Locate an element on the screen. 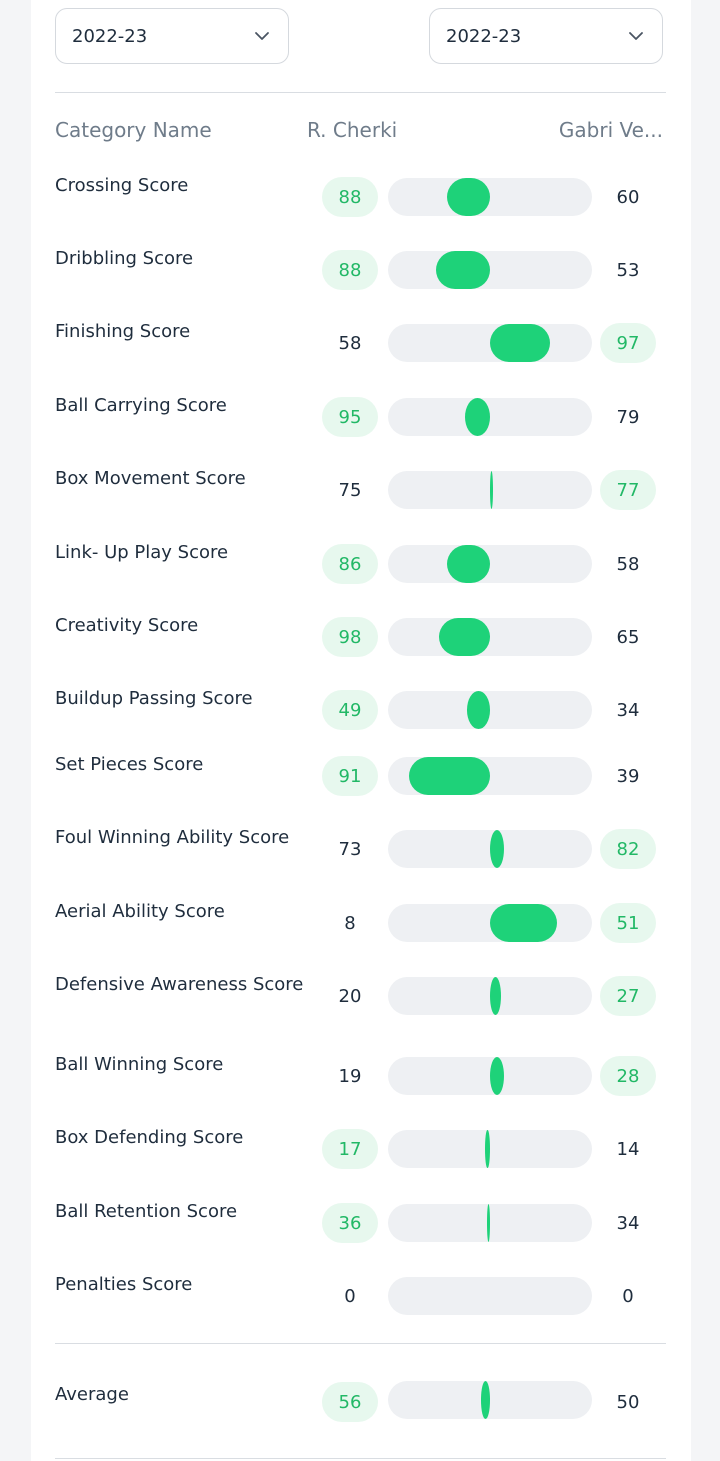 The width and height of the screenshot is (720, 1461). stat-right-value: 27 is located at coordinates (628, 996).